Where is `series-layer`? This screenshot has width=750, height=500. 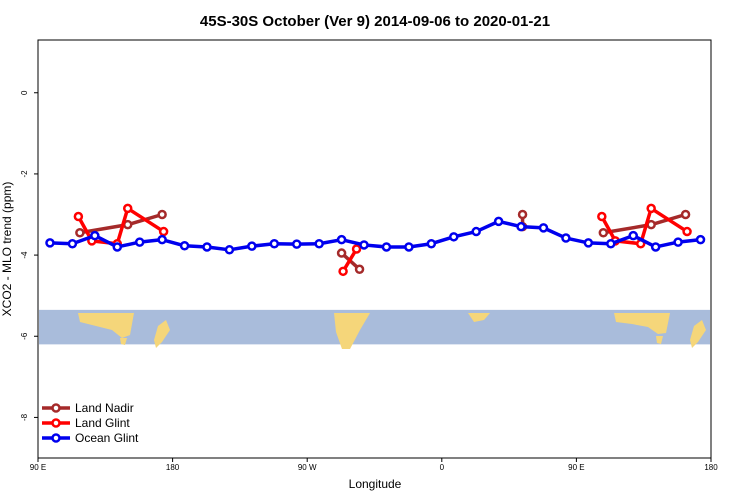
series-layer is located at coordinates (375, 240).